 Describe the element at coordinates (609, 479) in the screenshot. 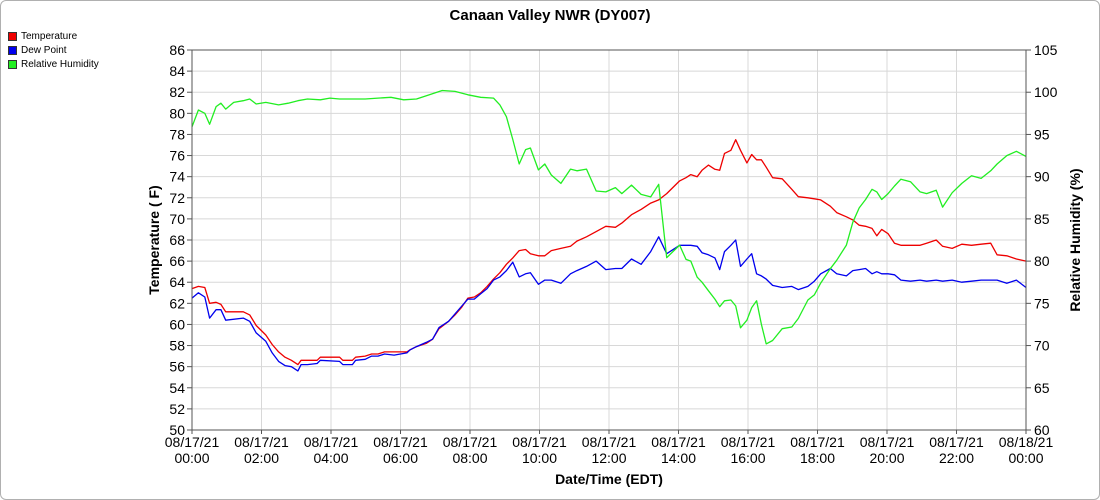

I see `x-axis-label: Date/Time (EDT)` at that location.